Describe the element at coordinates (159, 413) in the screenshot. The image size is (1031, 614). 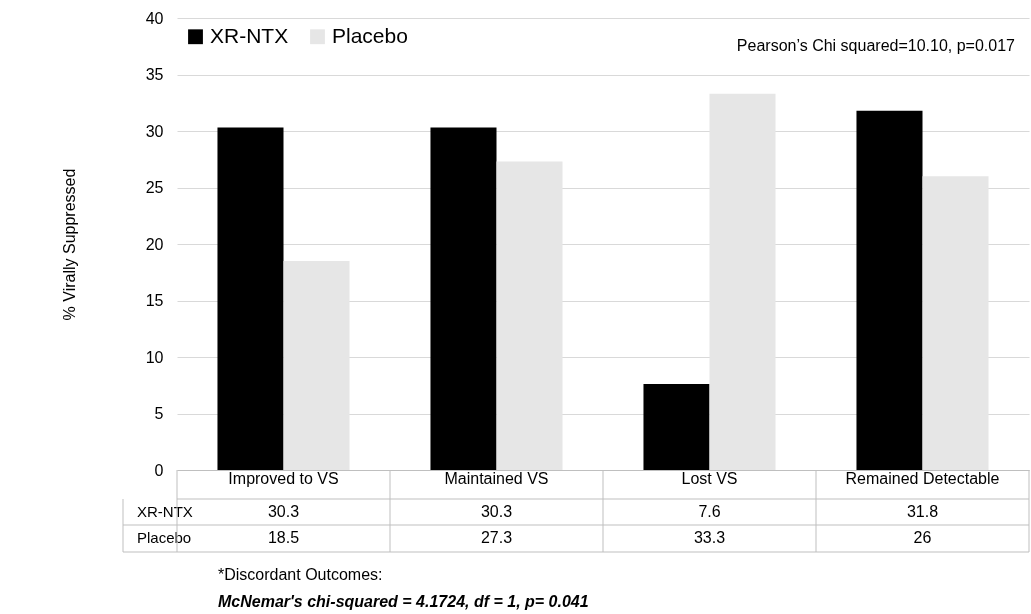
I see `y-tick-label: 5` at that location.